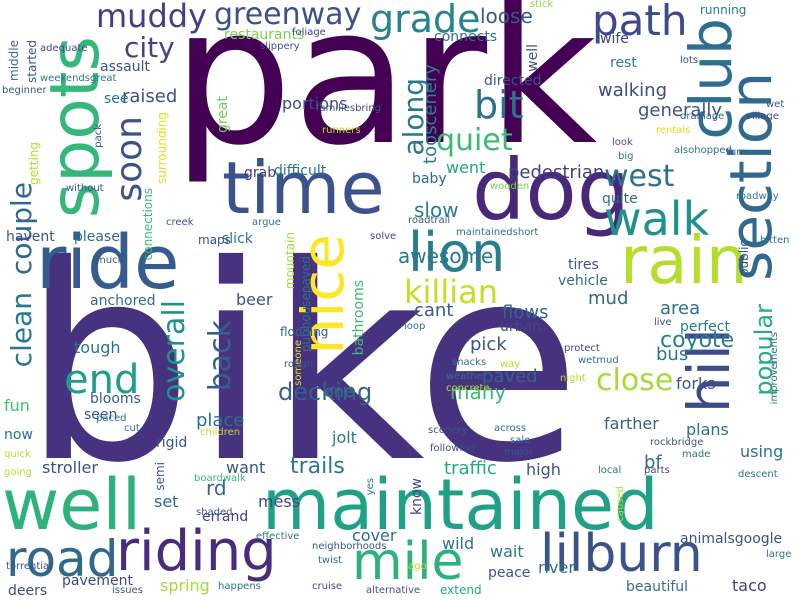 The height and width of the screenshot is (600, 800). What do you see at coordinates (98, 136) in the screenshot?
I see `cloud-word: pack` at bounding box center [98, 136].